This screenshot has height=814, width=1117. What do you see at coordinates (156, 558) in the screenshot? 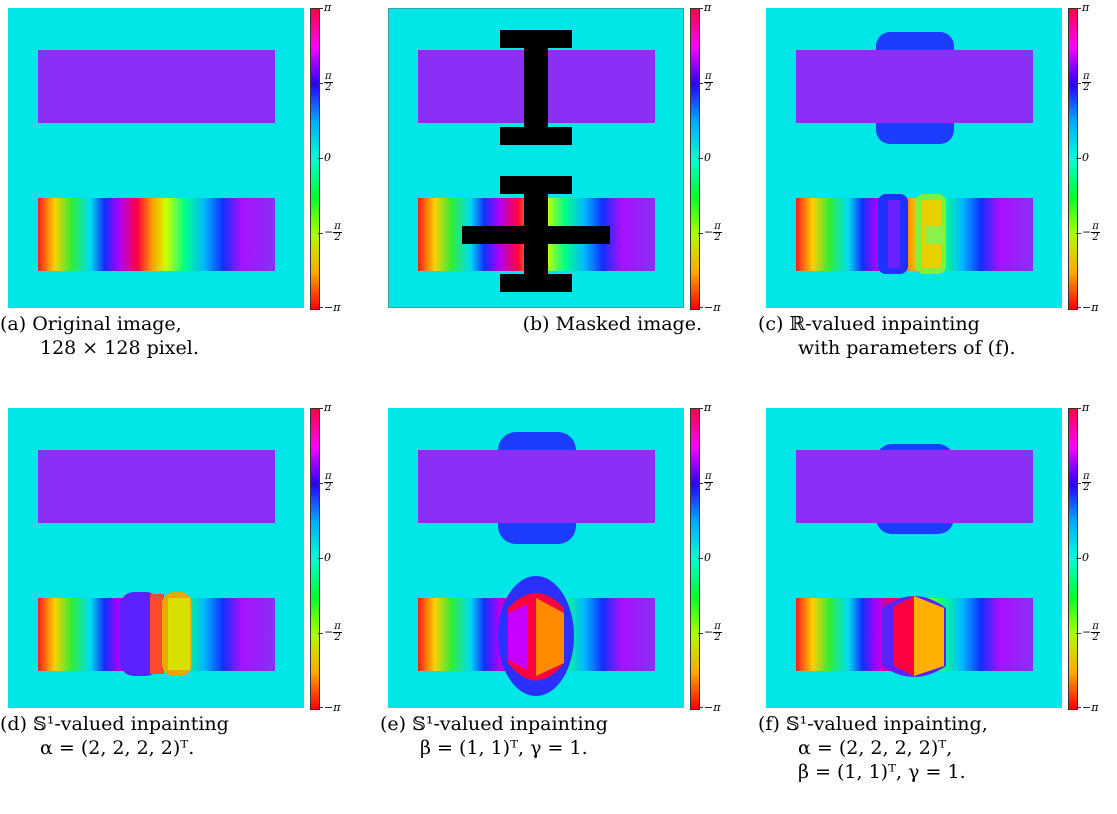
I see `s1-alpha-inpainting-image` at bounding box center [156, 558].